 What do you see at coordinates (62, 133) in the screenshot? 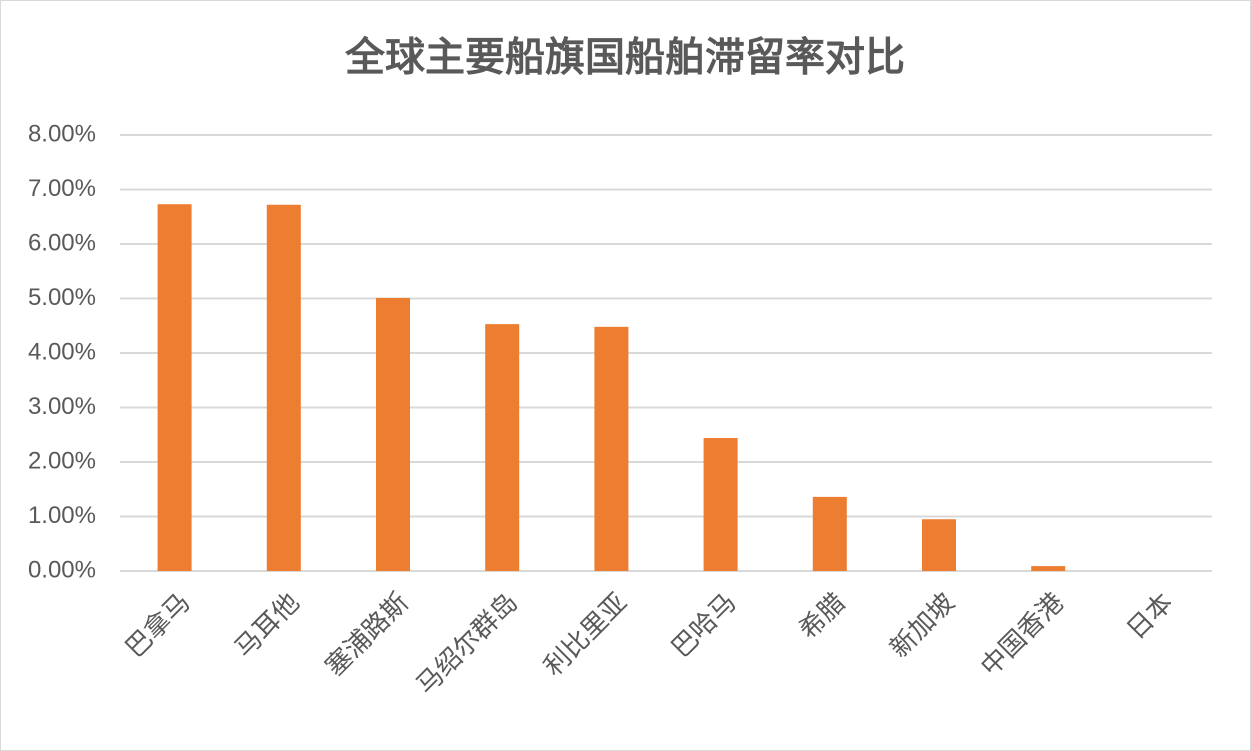
I see `y-tick-label: 8.00%` at bounding box center [62, 133].